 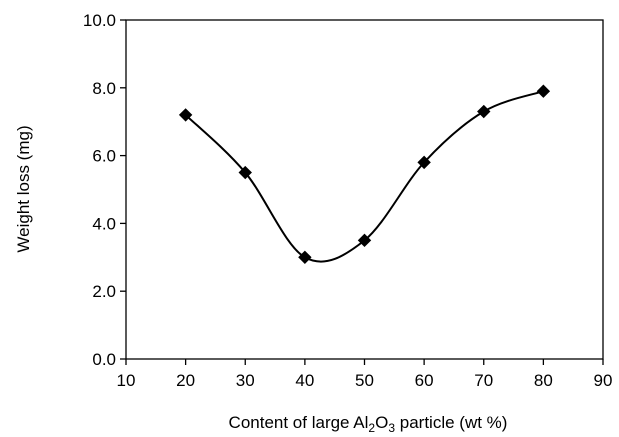 I want to click on x-tick-label: 50, so click(x=364, y=380).